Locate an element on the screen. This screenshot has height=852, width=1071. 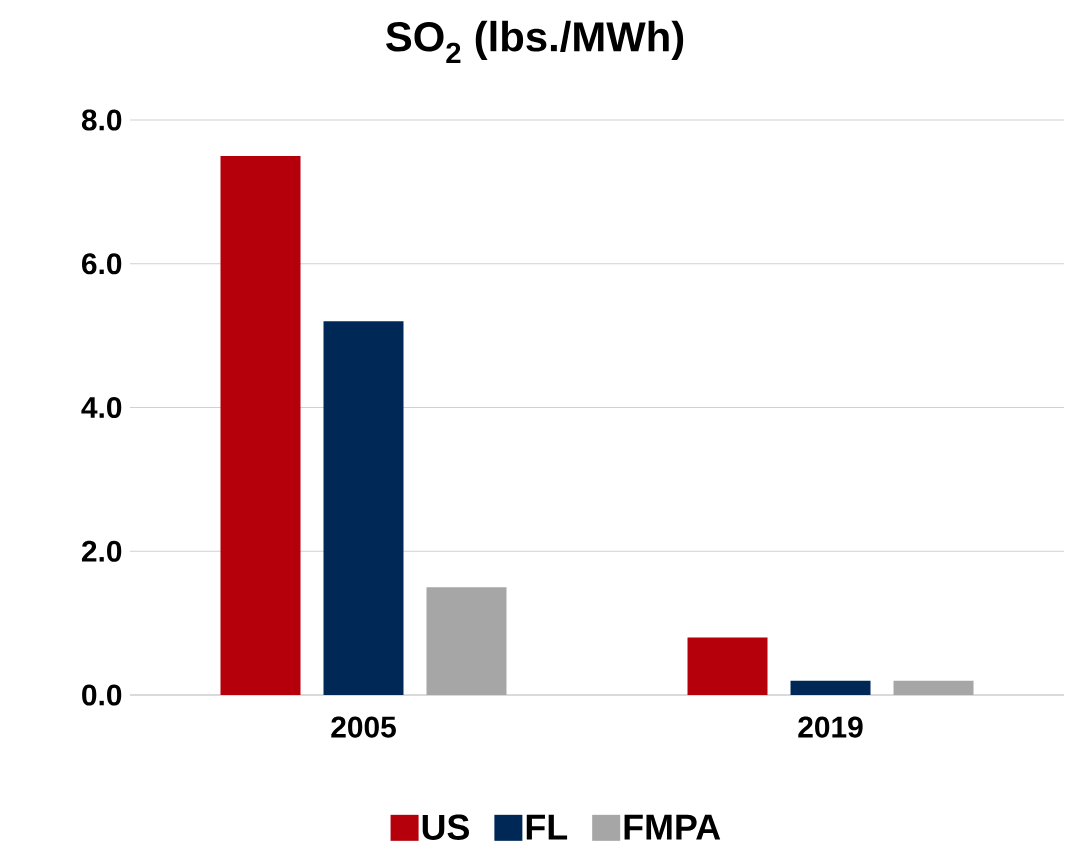
y-tick-label: 8.0 is located at coordinates (101, 120).